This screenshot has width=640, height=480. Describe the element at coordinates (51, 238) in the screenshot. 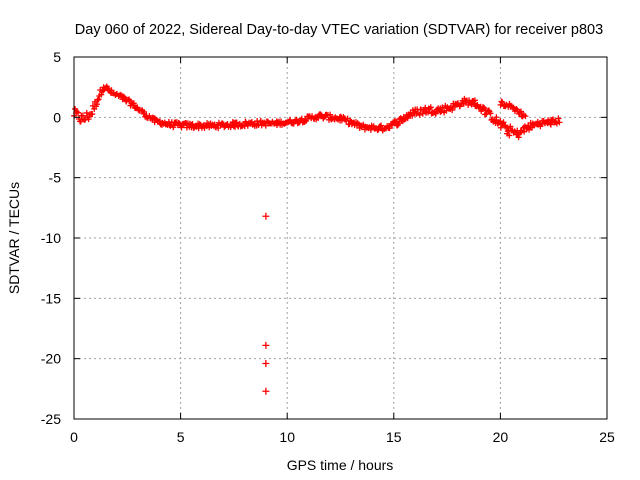

I see `y-tick-label: -10` at that location.